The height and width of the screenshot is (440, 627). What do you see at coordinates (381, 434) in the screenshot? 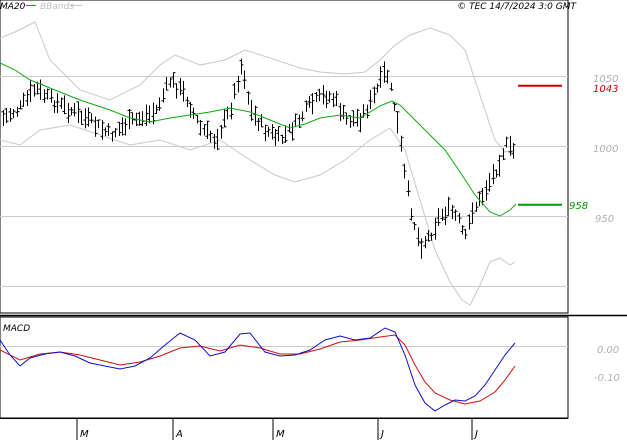
I see `x-tick-j1: J` at bounding box center [381, 434].